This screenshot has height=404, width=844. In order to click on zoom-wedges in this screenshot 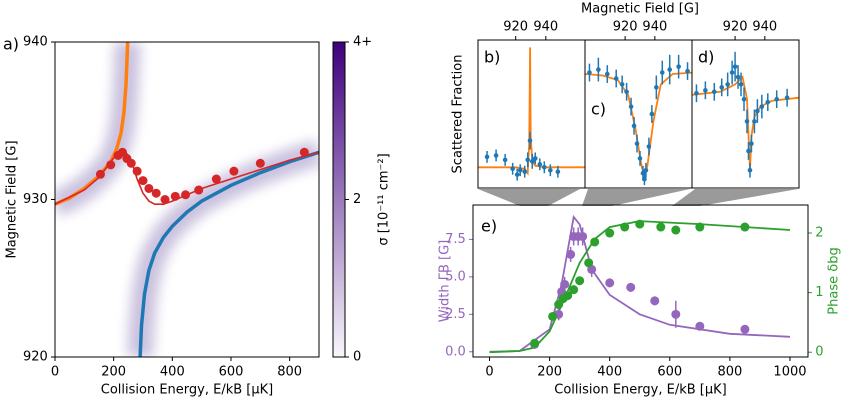, I will do `click(638, 197)`.